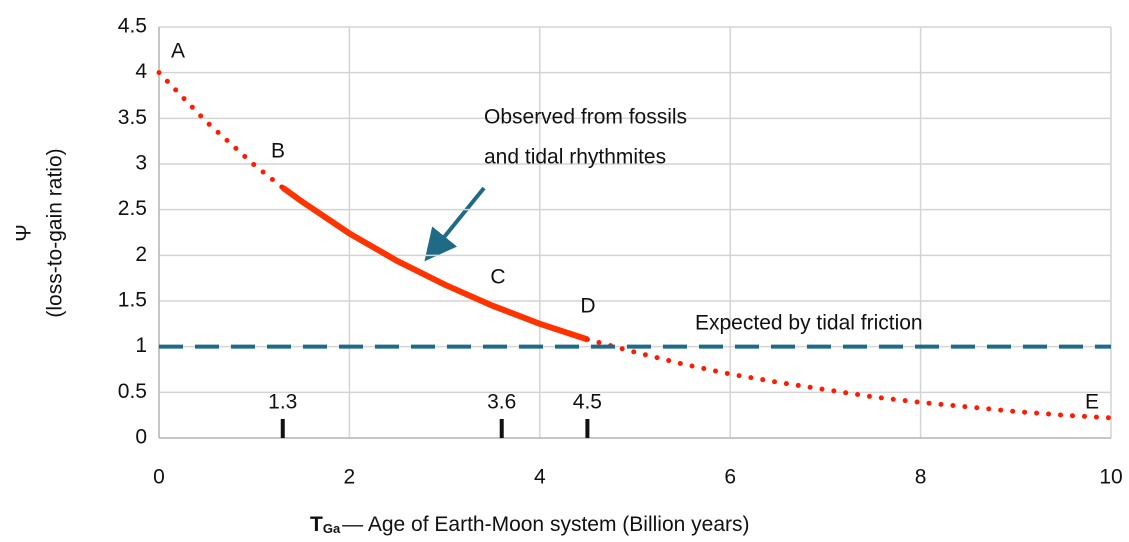 This screenshot has width=1129, height=542. Describe the element at coordinates (141, 345) in the screenshot. I see `y-tick-label: 1` at that location.